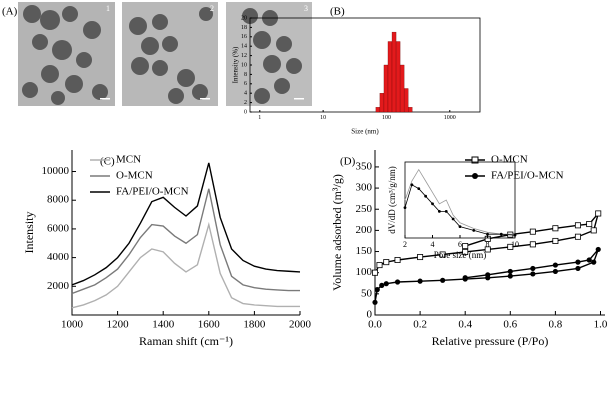 Image resolution: width=614 pixels, height=399 pixels. Describe the element at coordinates (488, 244) in the screenshot. I see `x-tick-label: 8` at that location.